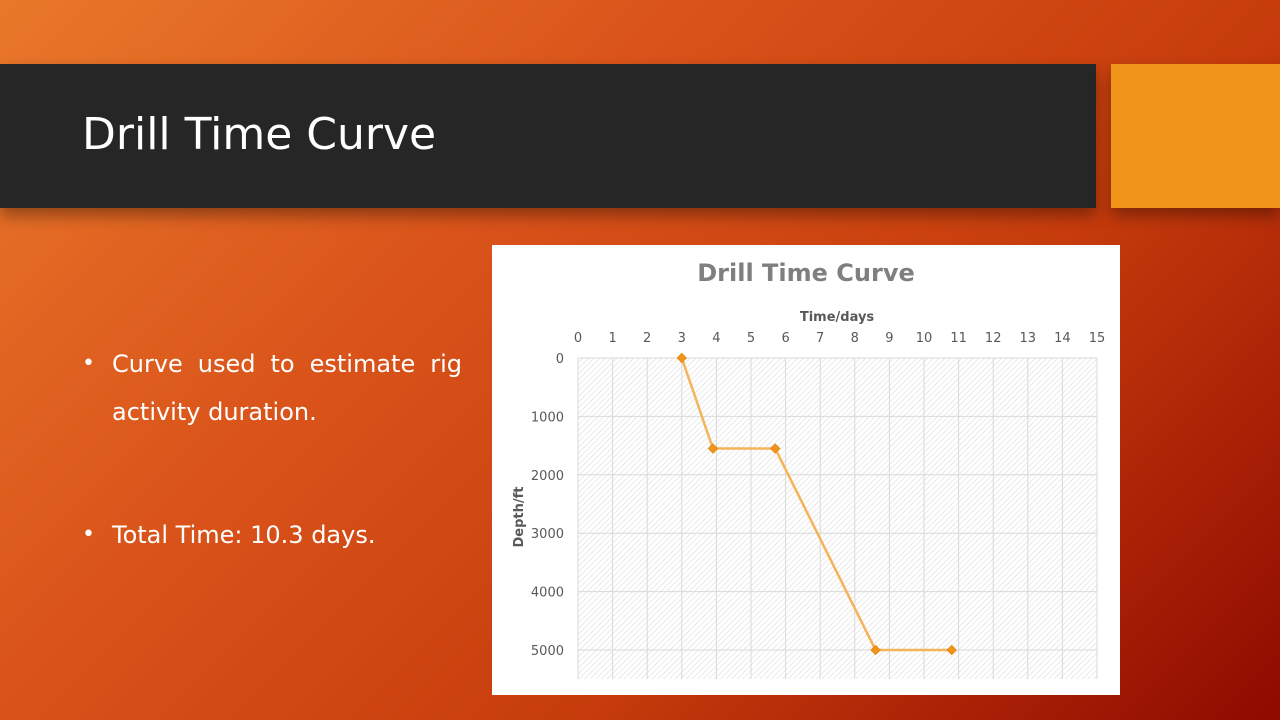 The width and height of the screenshot is (1280, 720). I want to click on x-tick-label: 4, so click(716, 338).